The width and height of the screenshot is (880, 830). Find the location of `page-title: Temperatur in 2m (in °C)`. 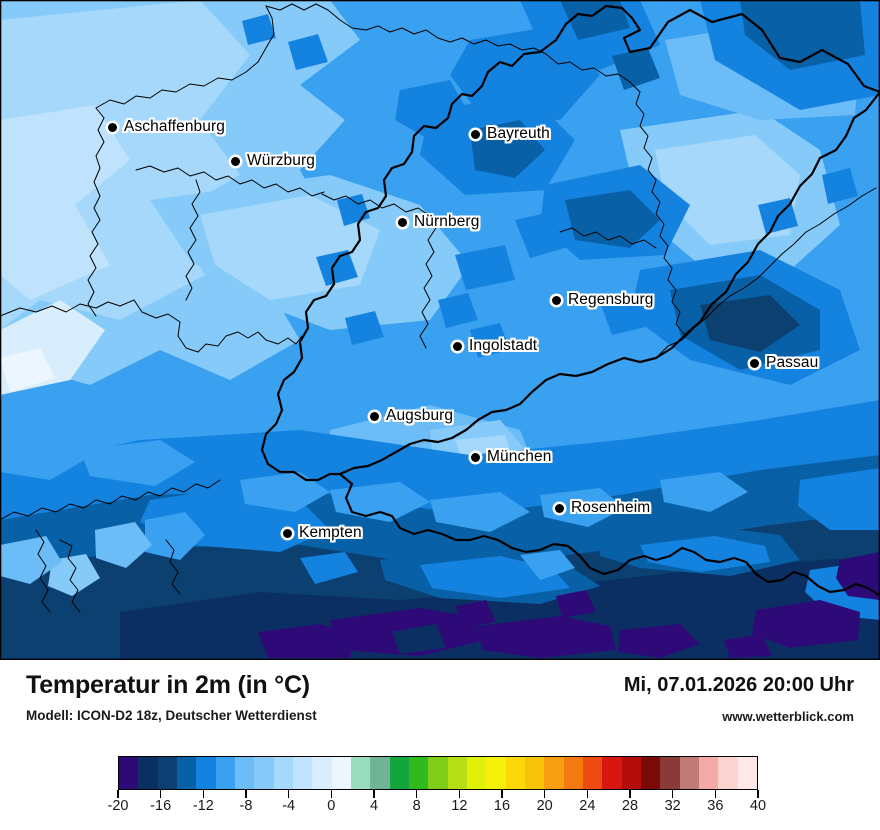

page-title: Temperatur in 2m (in °C) is located at coordinates (168, 685).